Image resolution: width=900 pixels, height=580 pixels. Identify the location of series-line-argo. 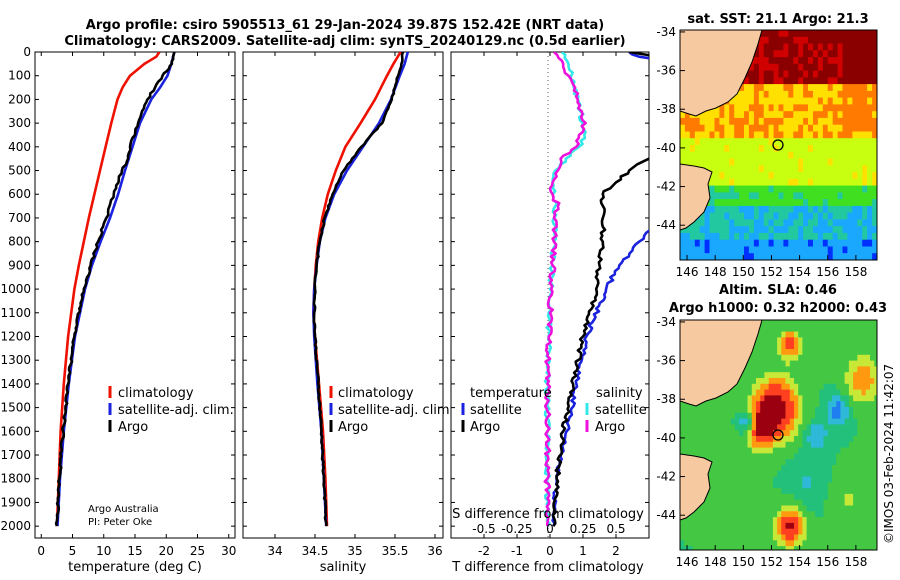
(115, 289).